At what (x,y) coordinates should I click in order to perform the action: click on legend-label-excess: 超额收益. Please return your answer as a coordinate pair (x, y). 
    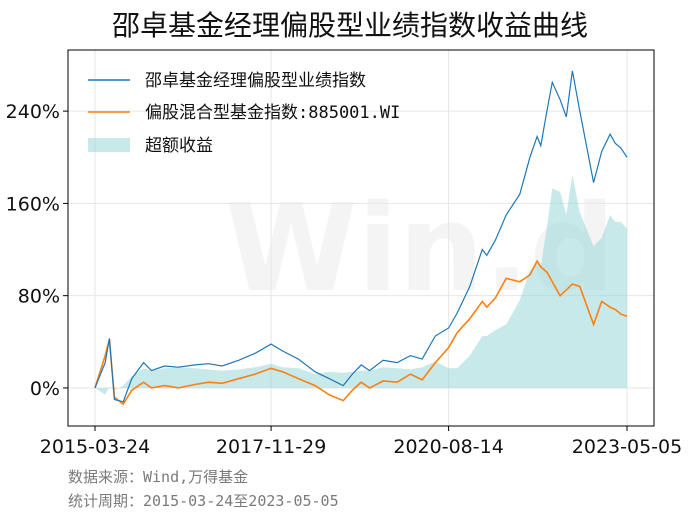
    Looking at the image, I should click on (179, 146).